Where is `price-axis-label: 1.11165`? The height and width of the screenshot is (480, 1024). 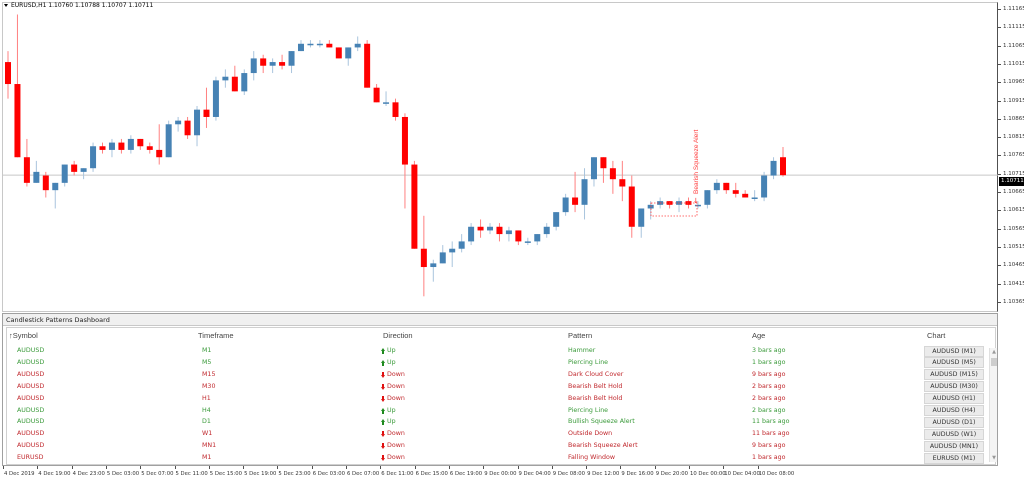 price-axis-label: 1.11165 is located at coordinates (1013, 9).